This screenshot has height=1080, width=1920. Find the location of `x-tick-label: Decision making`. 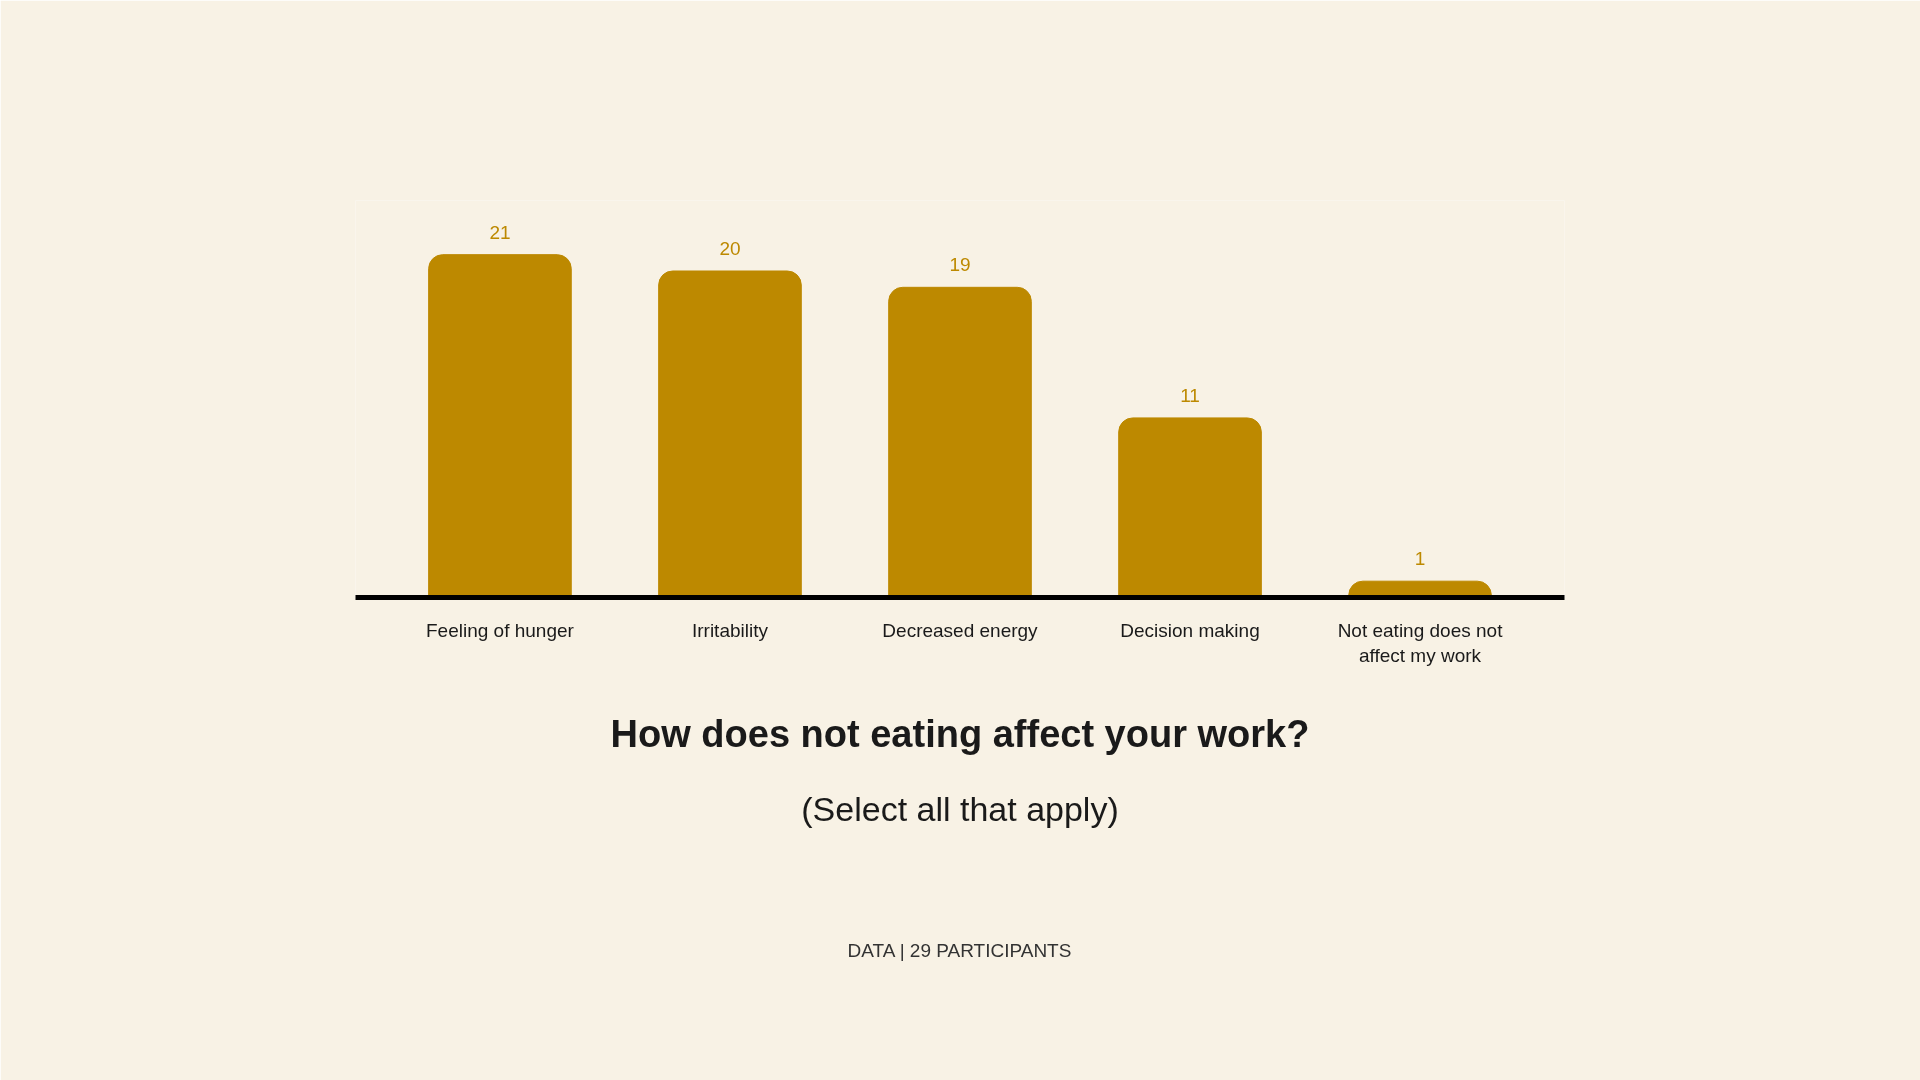

x-tick-label: Decision making is located at coordinates (1190, 630).